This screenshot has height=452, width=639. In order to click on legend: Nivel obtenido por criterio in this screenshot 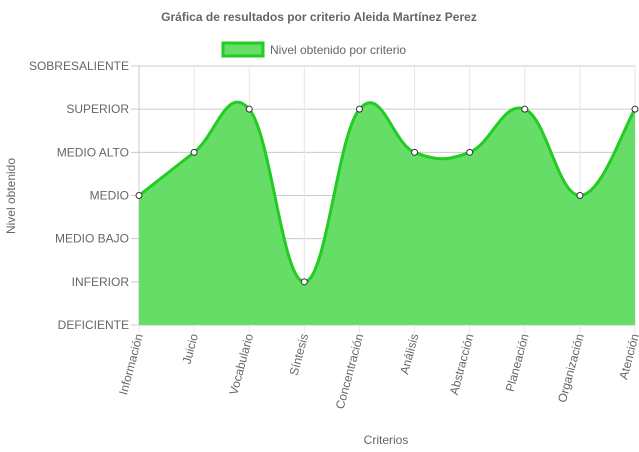, I will do `click(313, 49)`.